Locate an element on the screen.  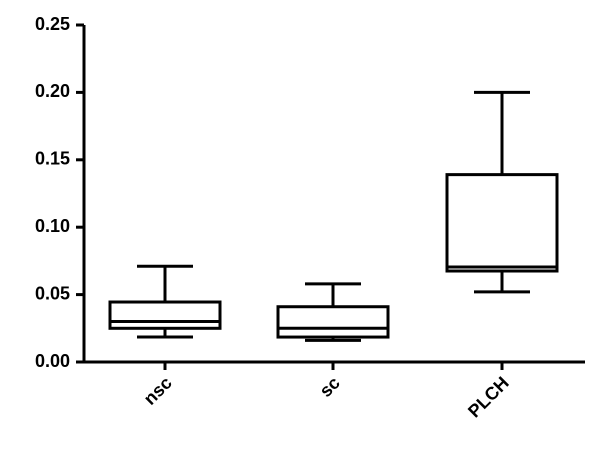
x-tick-label: PLCH is located at coordinates (488, 397).